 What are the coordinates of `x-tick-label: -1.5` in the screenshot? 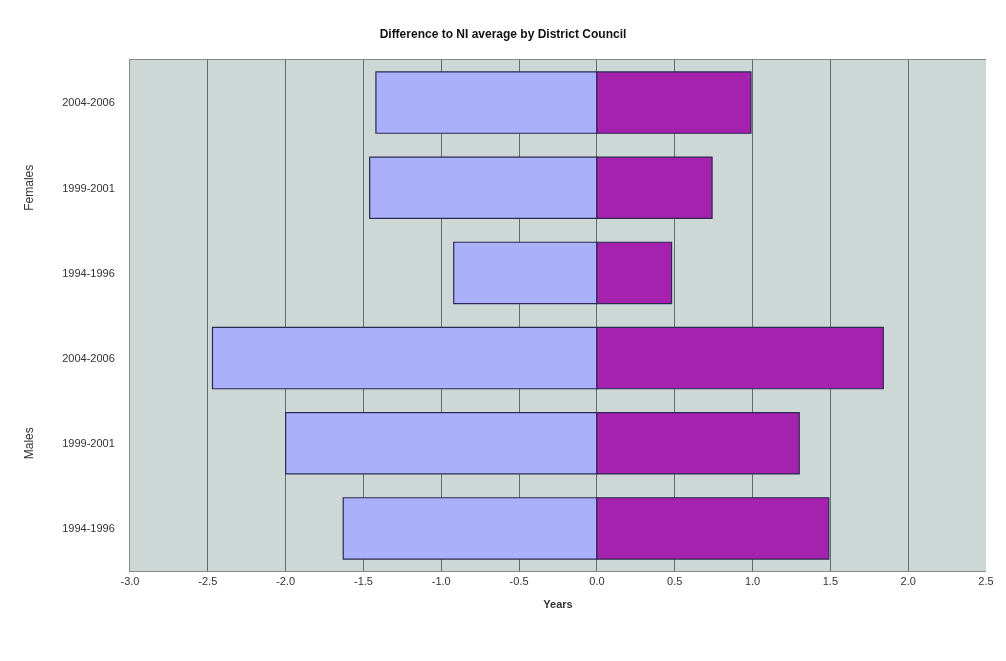 It's located at (363, 581).